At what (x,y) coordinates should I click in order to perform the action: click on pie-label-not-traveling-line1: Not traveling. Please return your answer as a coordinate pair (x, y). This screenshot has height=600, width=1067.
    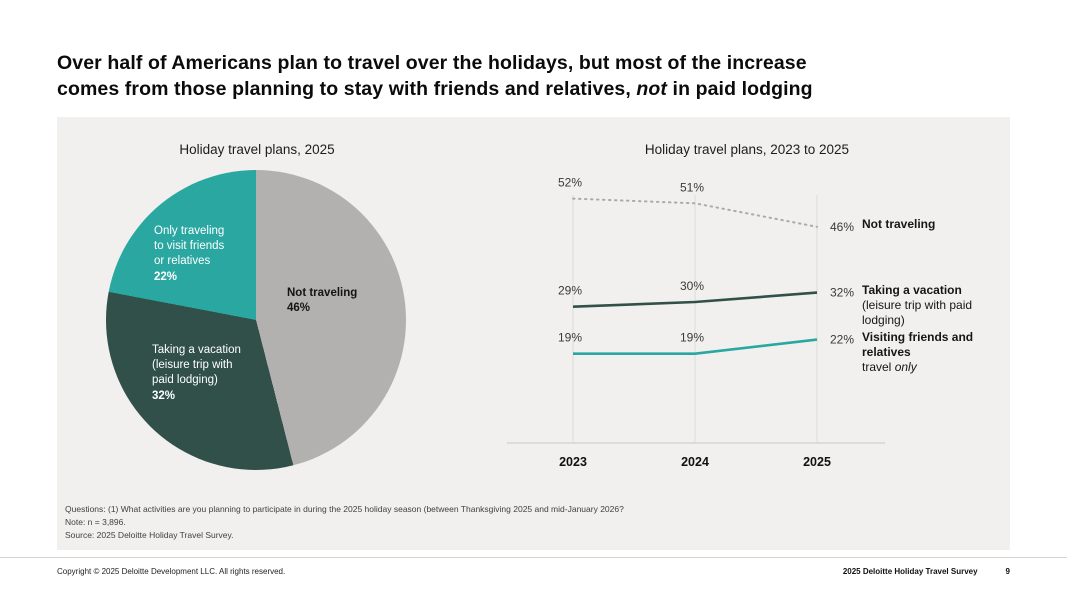
    Looking at the image, I should click on (322, 293).